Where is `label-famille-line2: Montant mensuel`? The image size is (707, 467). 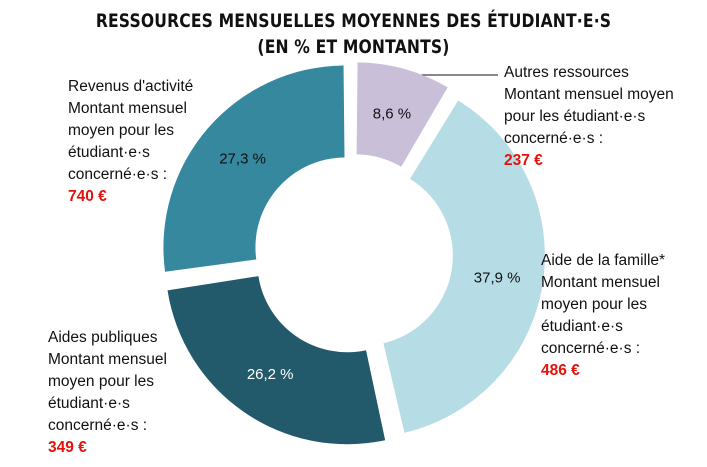
label-famille-line2: Montant mensuel is located at coordinates (600, 282).